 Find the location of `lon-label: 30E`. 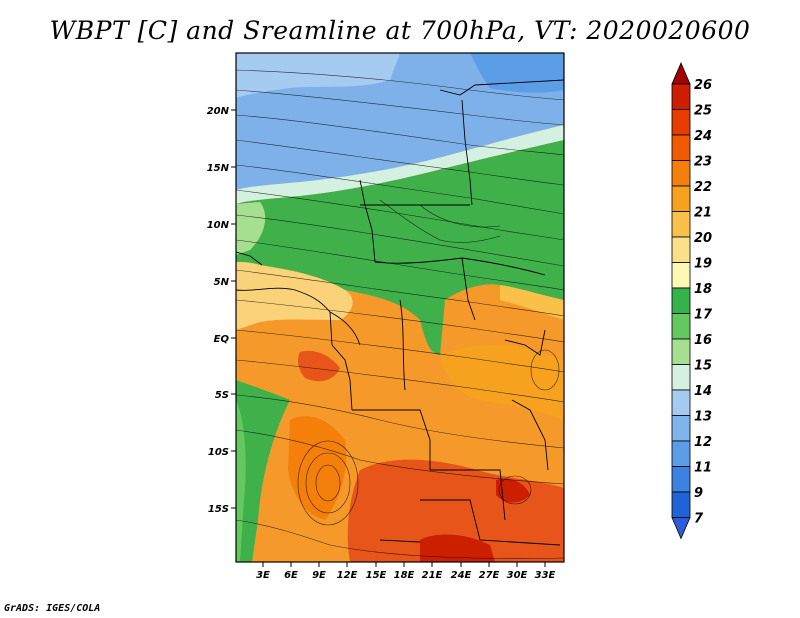

lon-label: 30E is located at coordinates (517, 575).